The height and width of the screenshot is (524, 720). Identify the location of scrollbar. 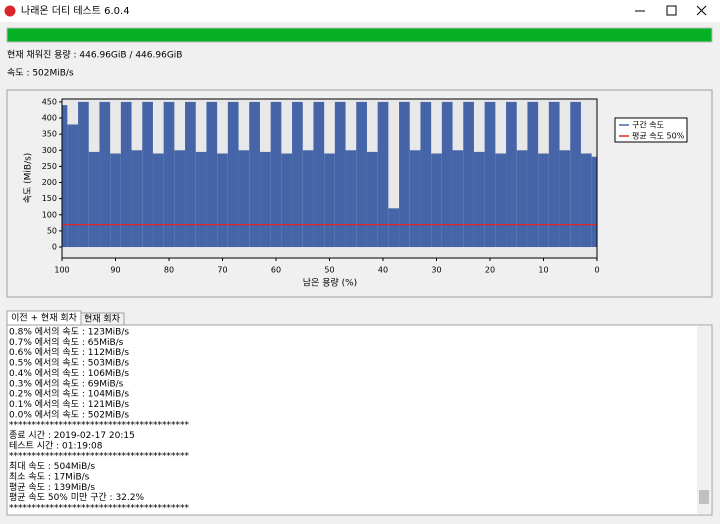
(704, 420).